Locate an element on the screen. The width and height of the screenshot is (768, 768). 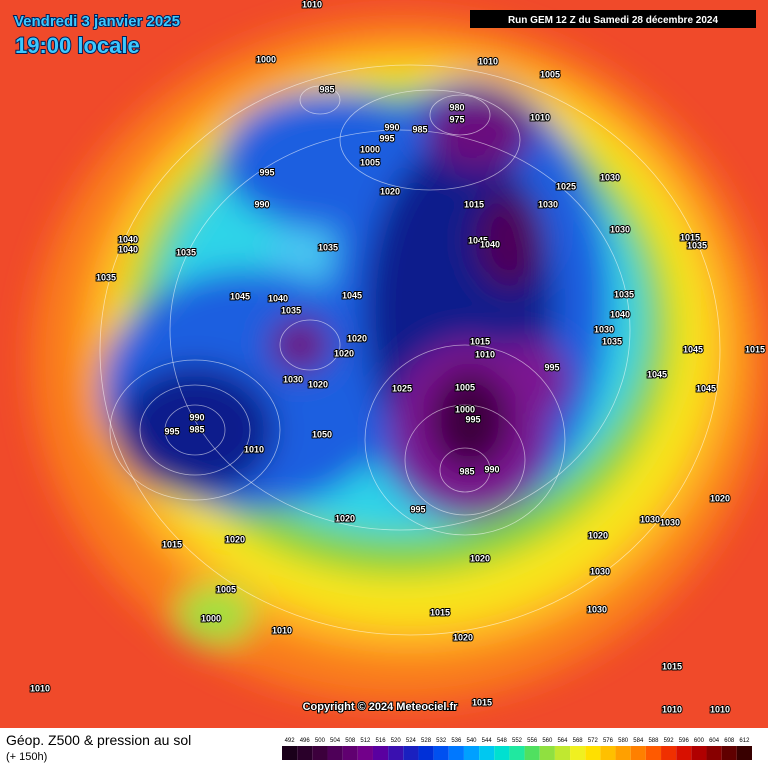
colorbar-label: 540 is located at coordinates (472, 741).